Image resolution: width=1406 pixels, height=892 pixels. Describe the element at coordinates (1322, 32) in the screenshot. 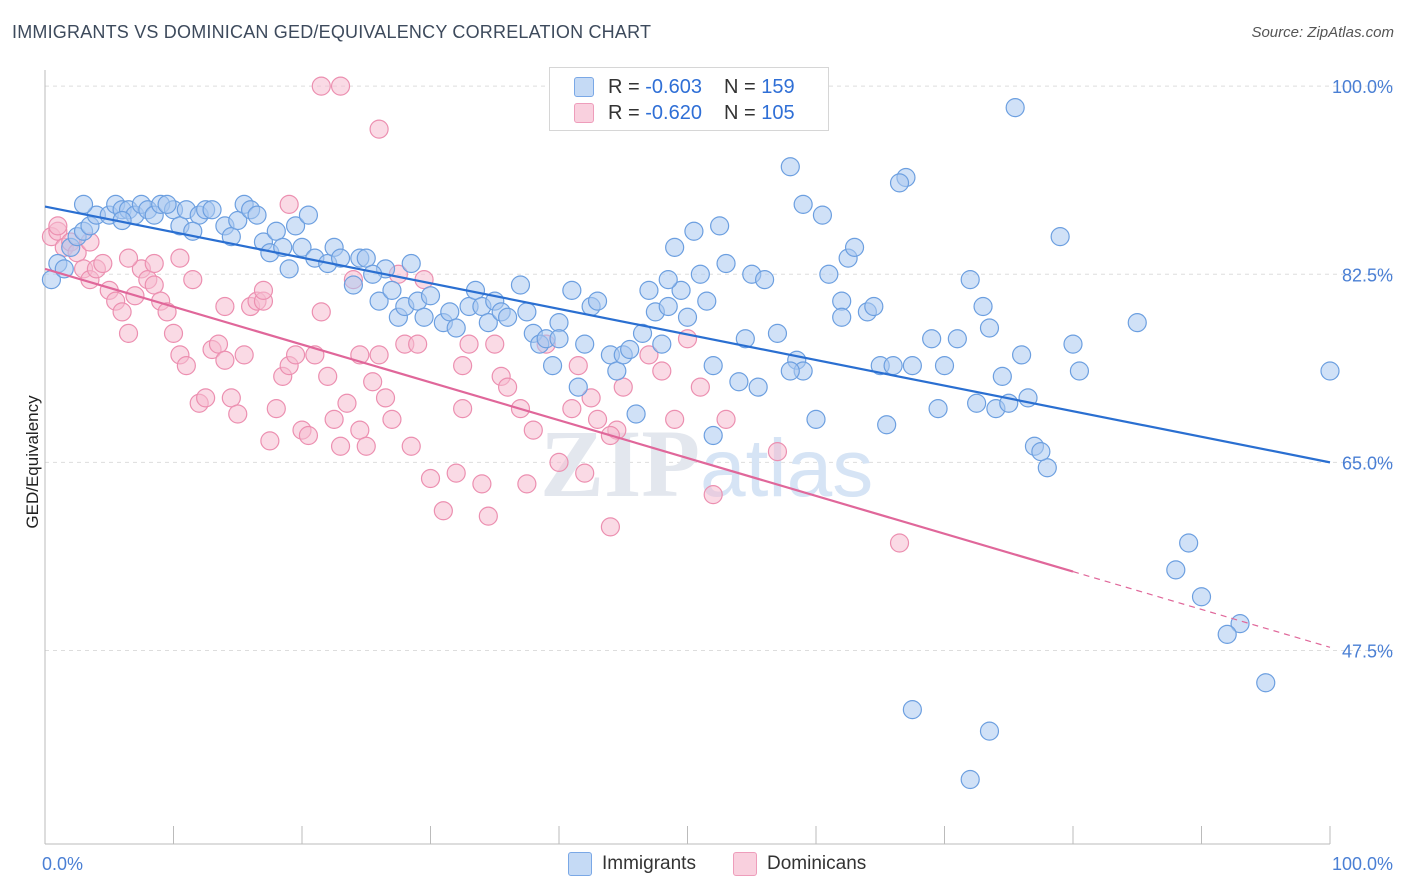

I see `chart-source: Source: ZipAtlas.com` at that location.